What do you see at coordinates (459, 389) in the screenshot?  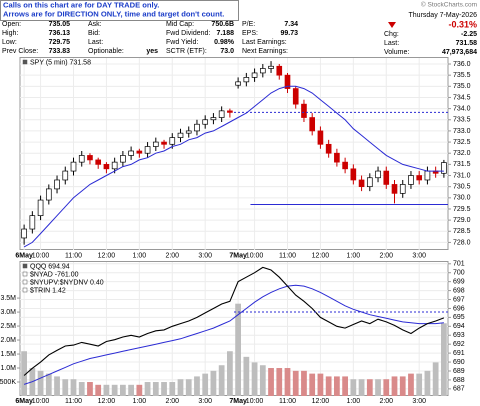 I see `y-tick-label: 687` at bounding box center [459, 389].